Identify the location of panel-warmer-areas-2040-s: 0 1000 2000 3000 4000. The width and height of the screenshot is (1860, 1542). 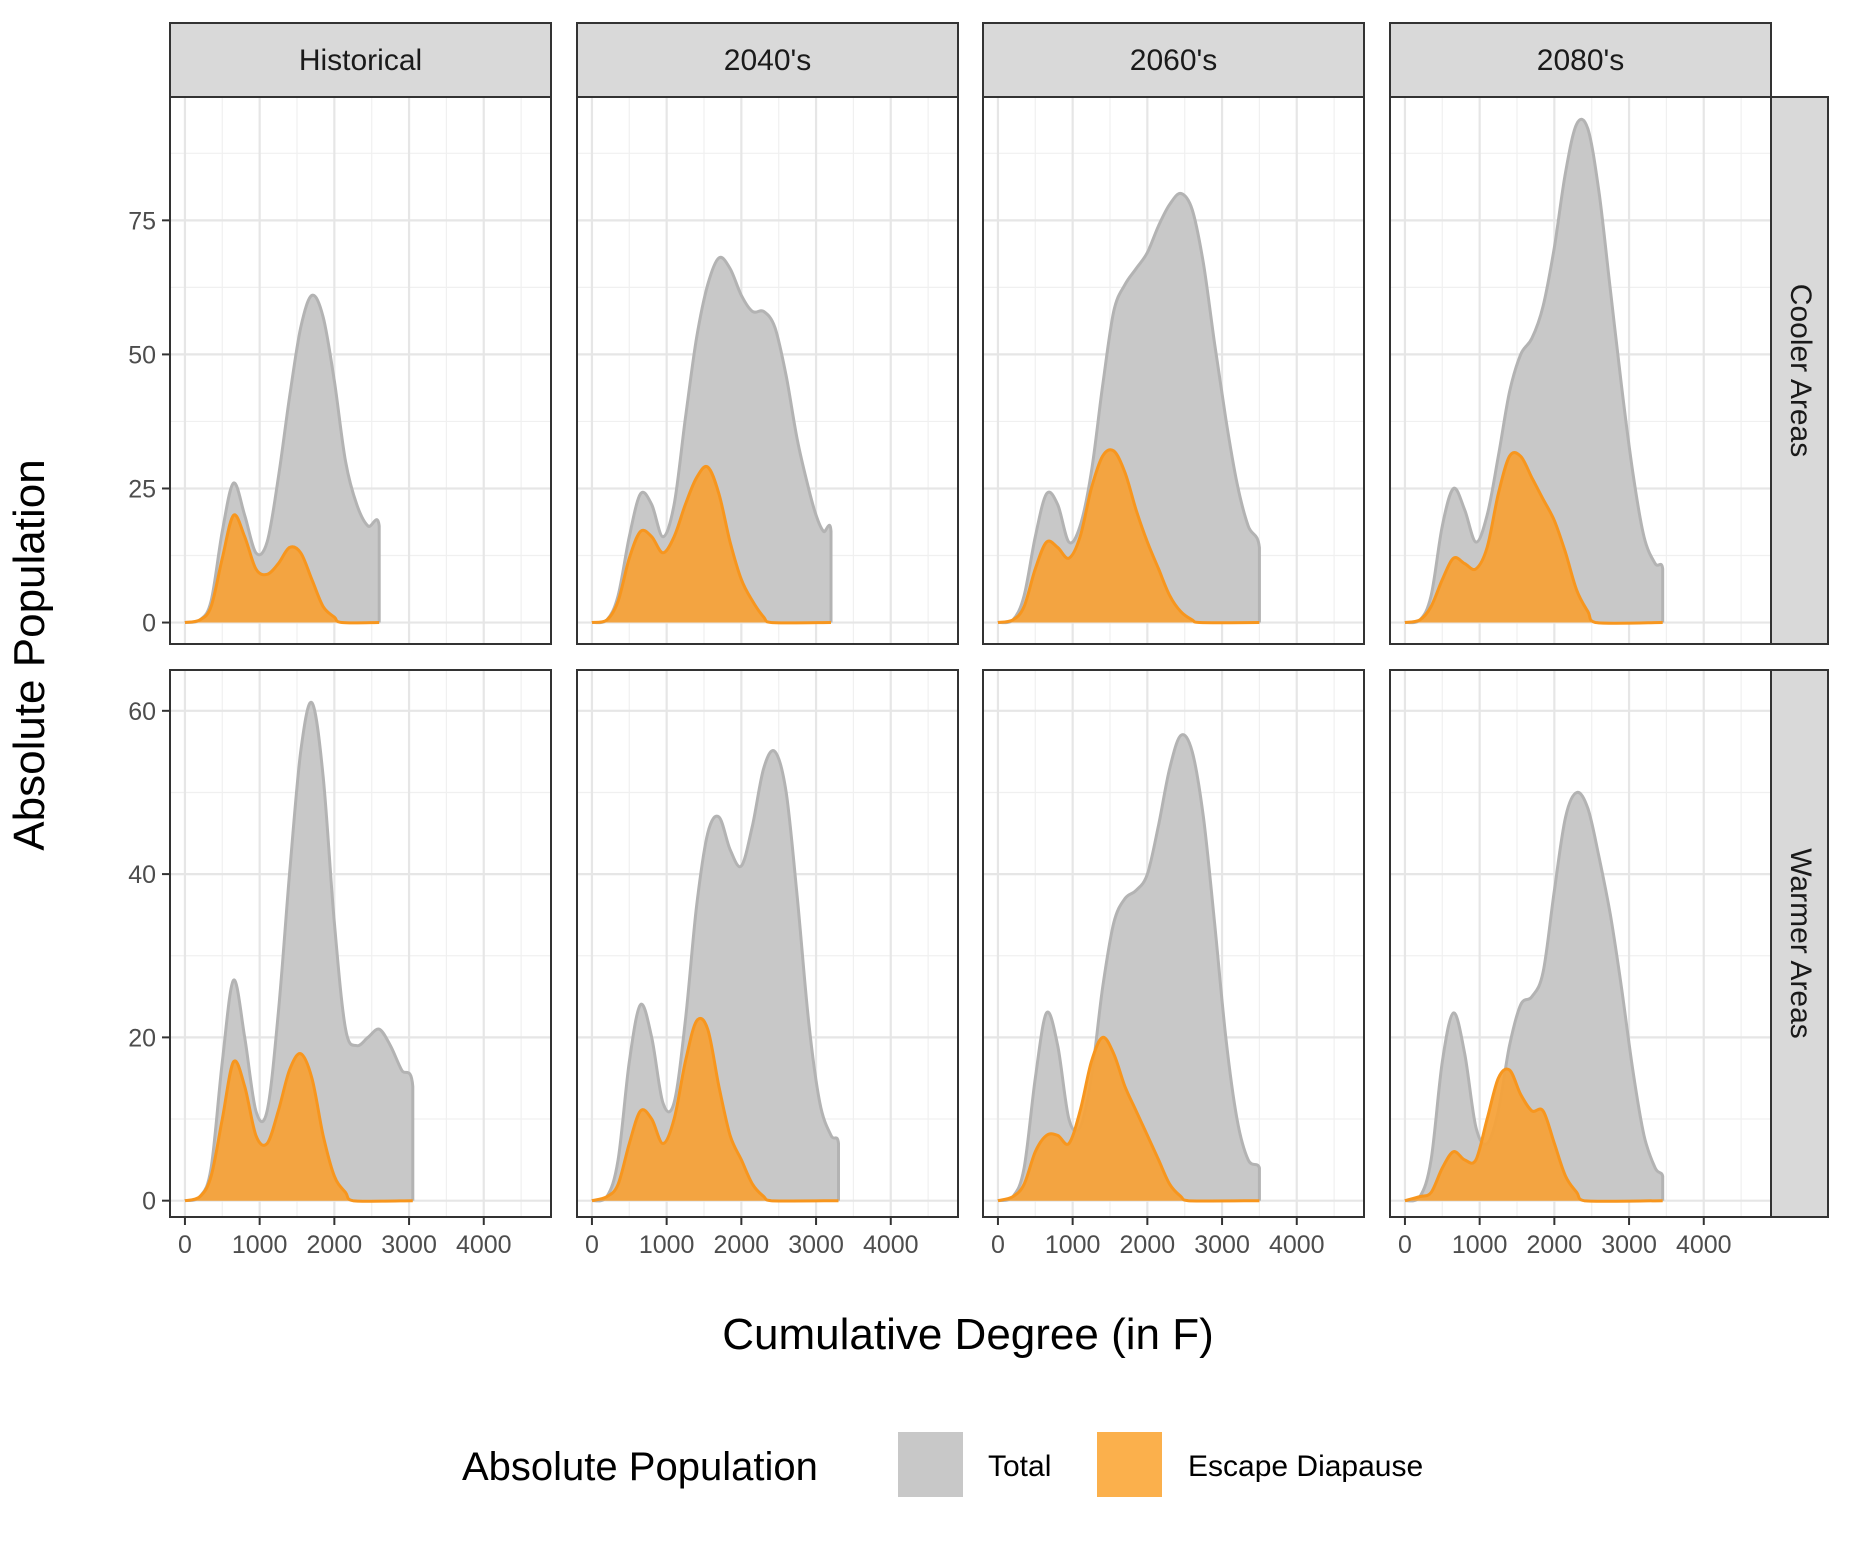
(767, 964).